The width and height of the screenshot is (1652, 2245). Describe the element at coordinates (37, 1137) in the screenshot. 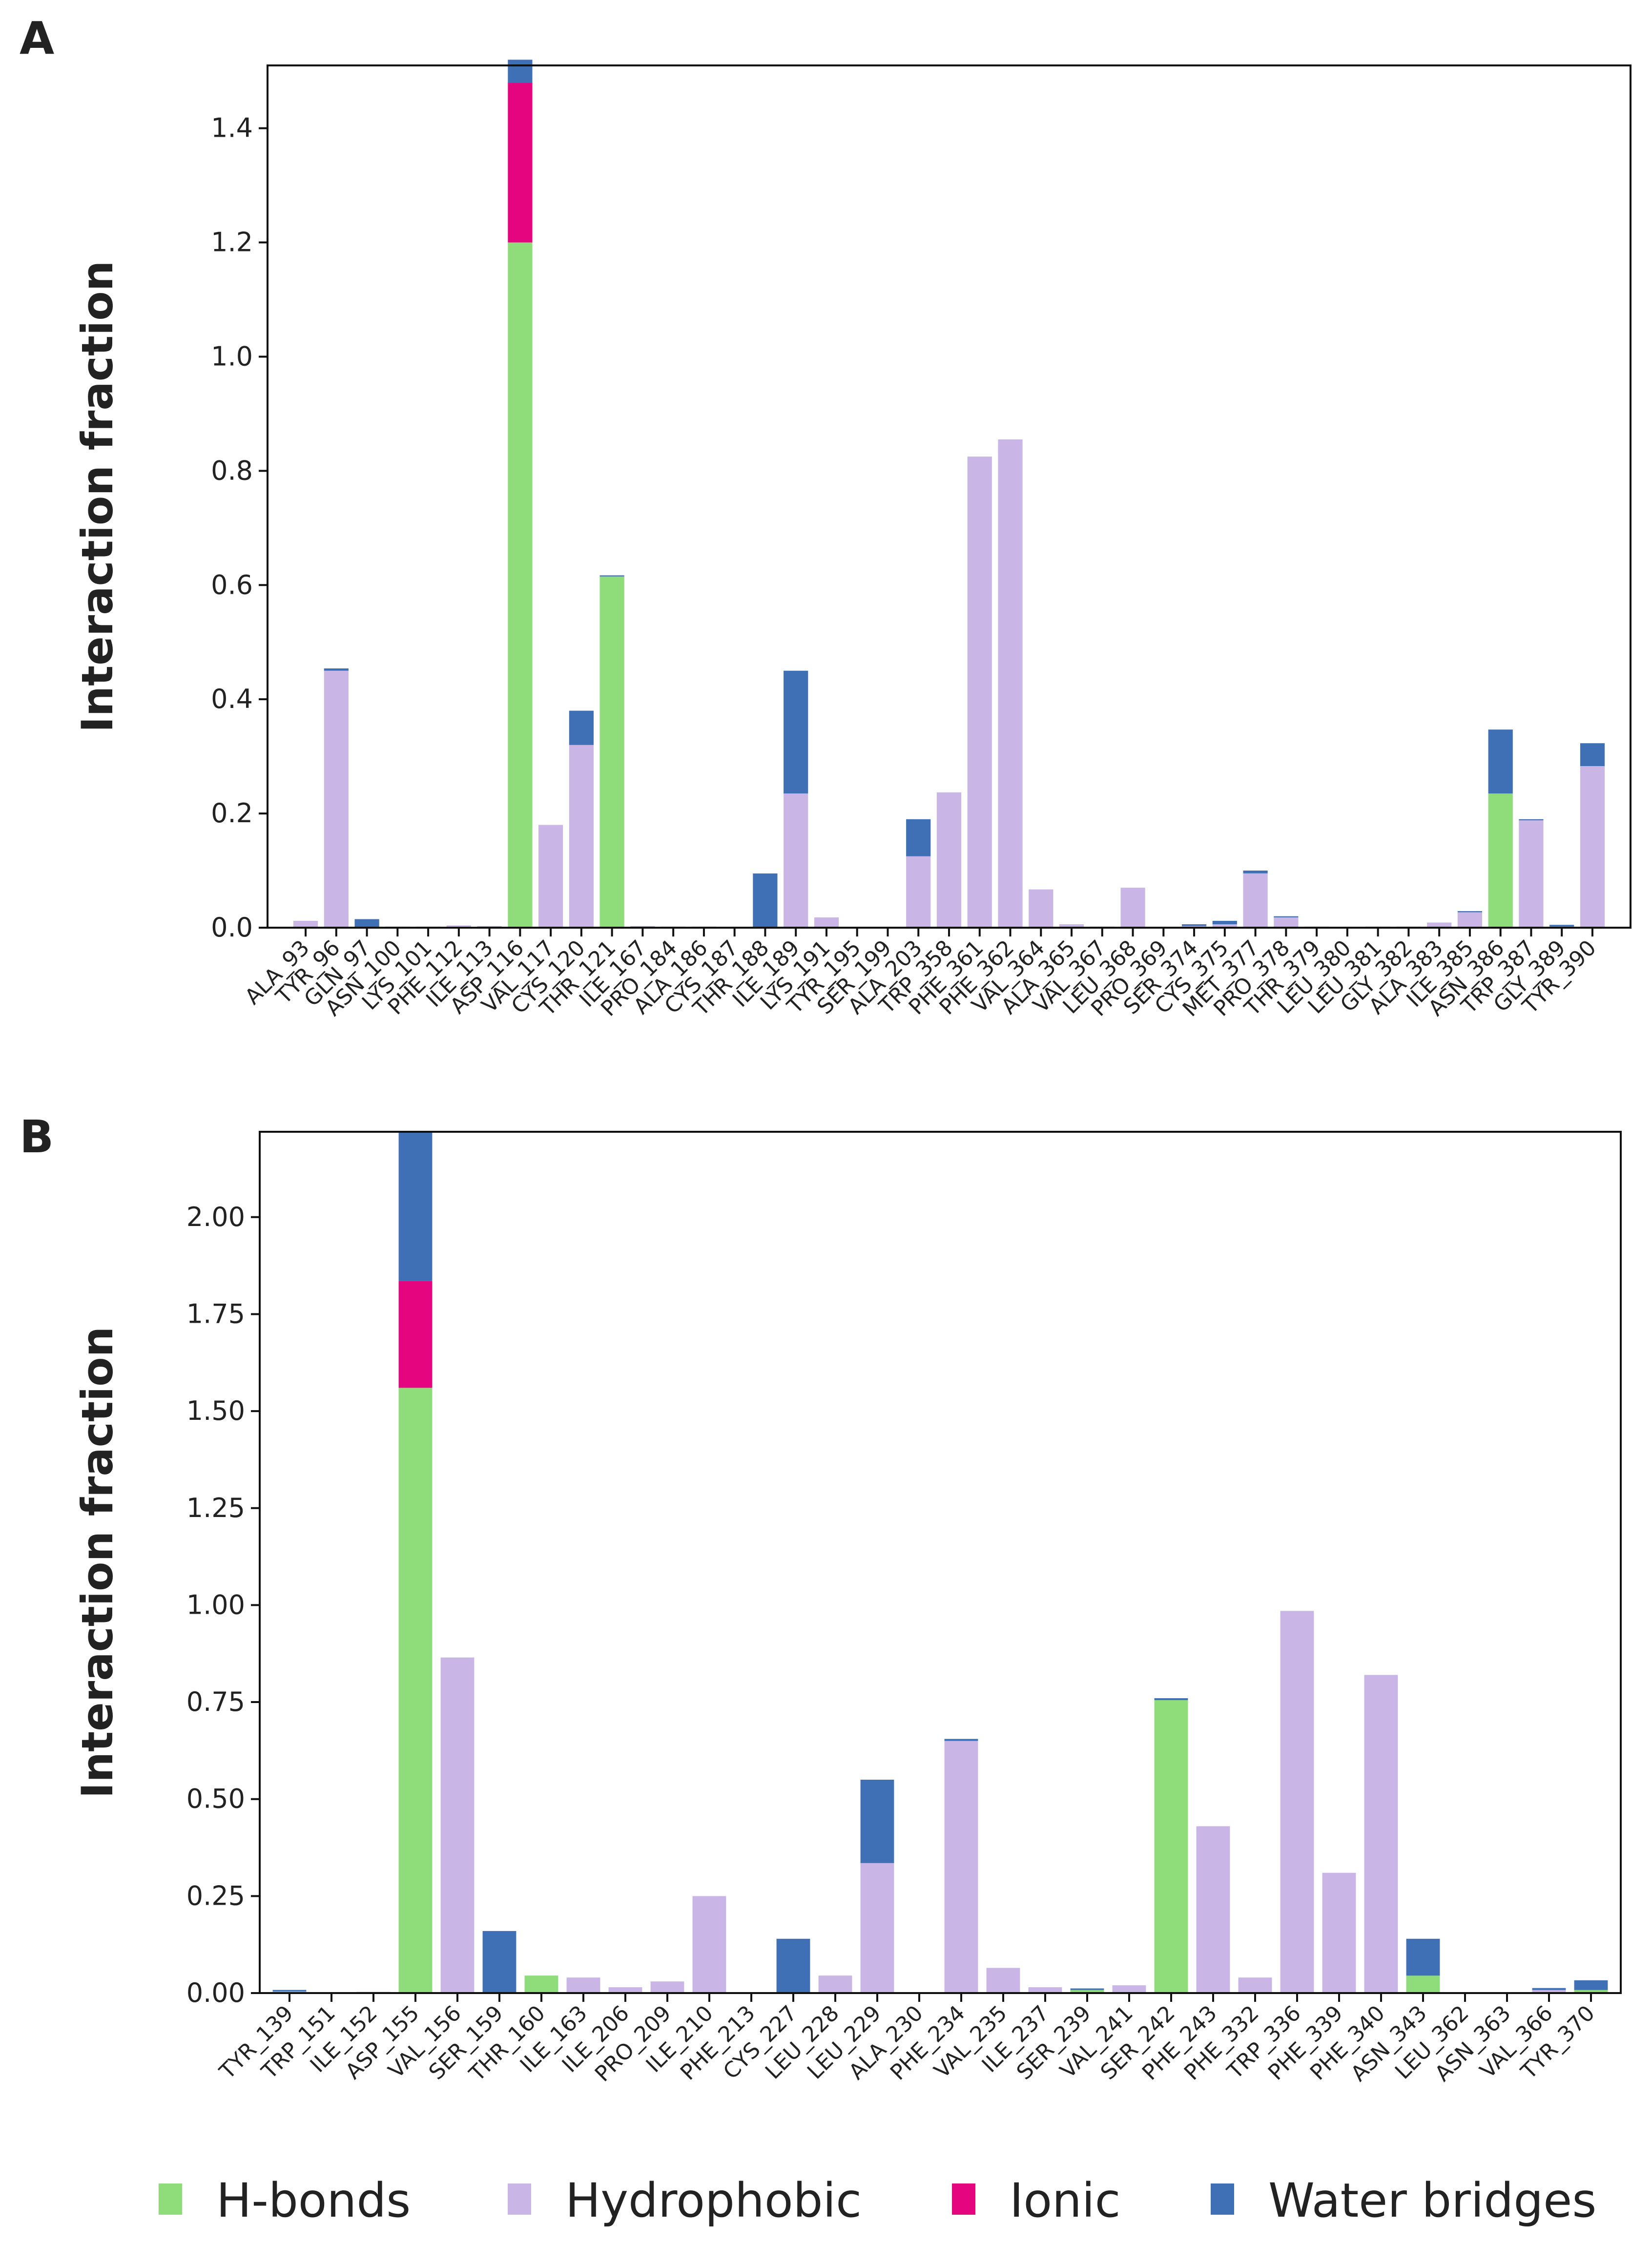

I see `panel-b-label: B` at that location.